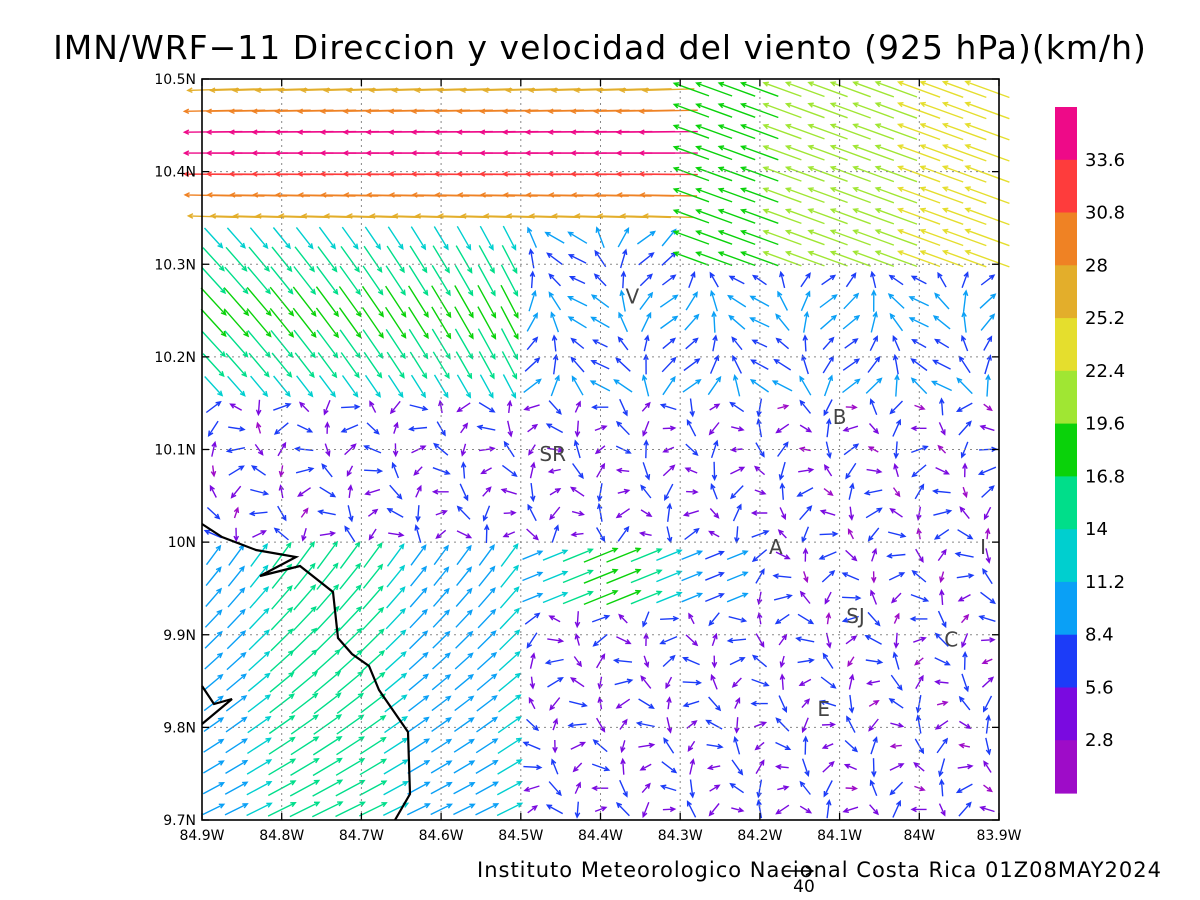 The height and width of the screenshot is (900, 1200). Describe the element at coordinates (552, 454) in the screenshot. I see `place-label: SR` at that location.